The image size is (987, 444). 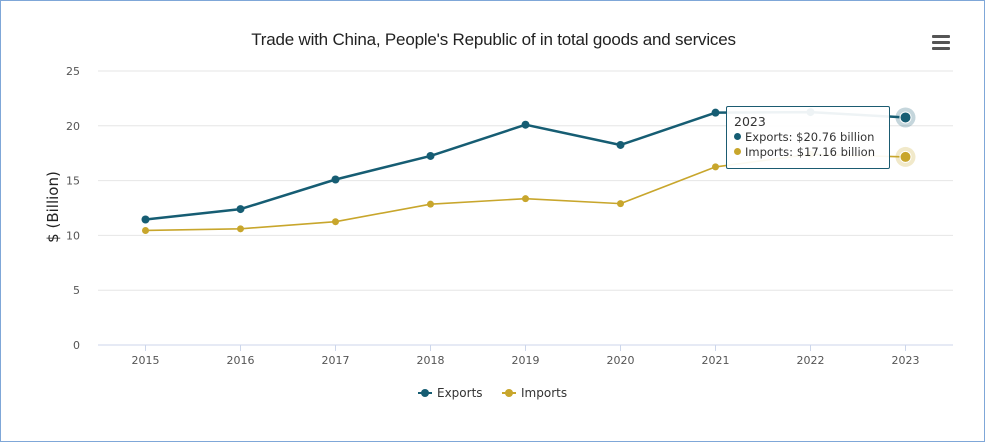 What do you see at coordinates (526, 360) in the screenshot?
I see `x-tick-label: 2019` at bounding box center [526, 360].